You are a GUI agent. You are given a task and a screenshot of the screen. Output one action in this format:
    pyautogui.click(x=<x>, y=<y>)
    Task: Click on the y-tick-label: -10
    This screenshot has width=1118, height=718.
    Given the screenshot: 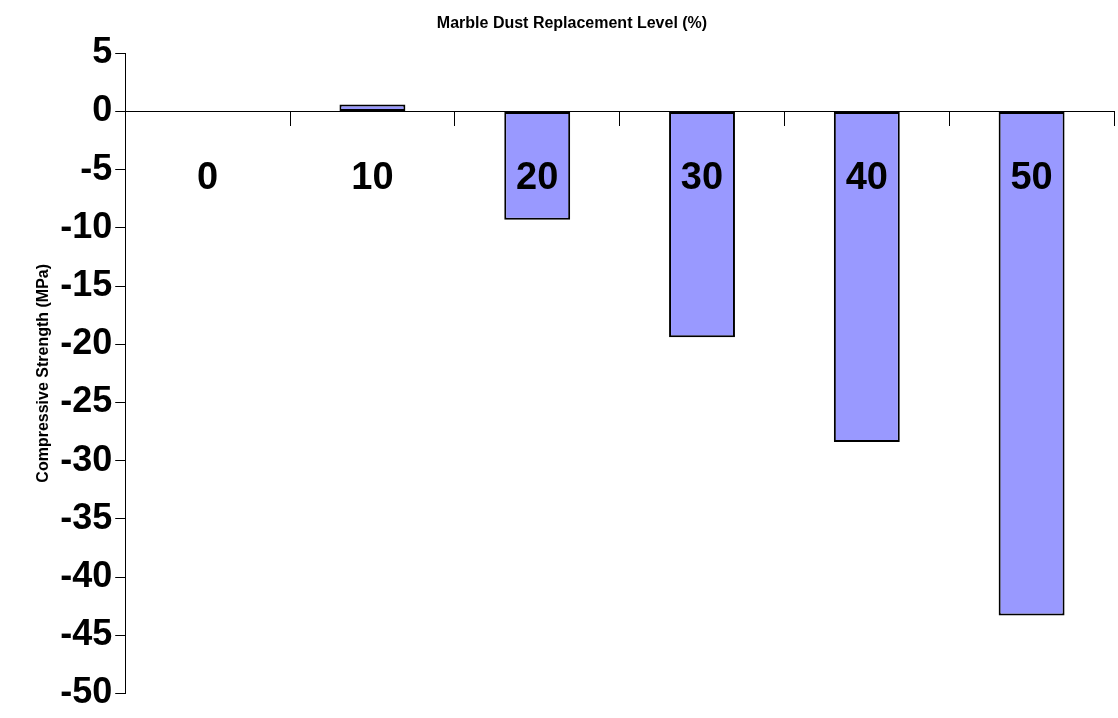 What is the action you would take?
    pyautogui.click(x=86, y=225)
    